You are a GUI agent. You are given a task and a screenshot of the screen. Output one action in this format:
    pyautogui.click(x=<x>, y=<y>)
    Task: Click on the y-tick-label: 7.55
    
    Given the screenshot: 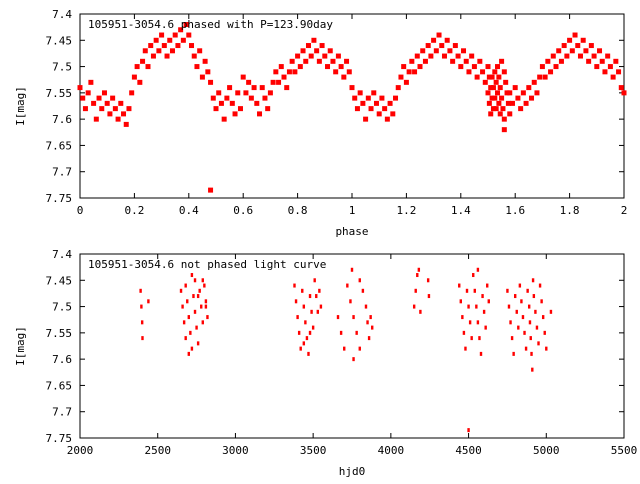 What is the action you would take?
    pyautogui.click(x=59, y=93)
    